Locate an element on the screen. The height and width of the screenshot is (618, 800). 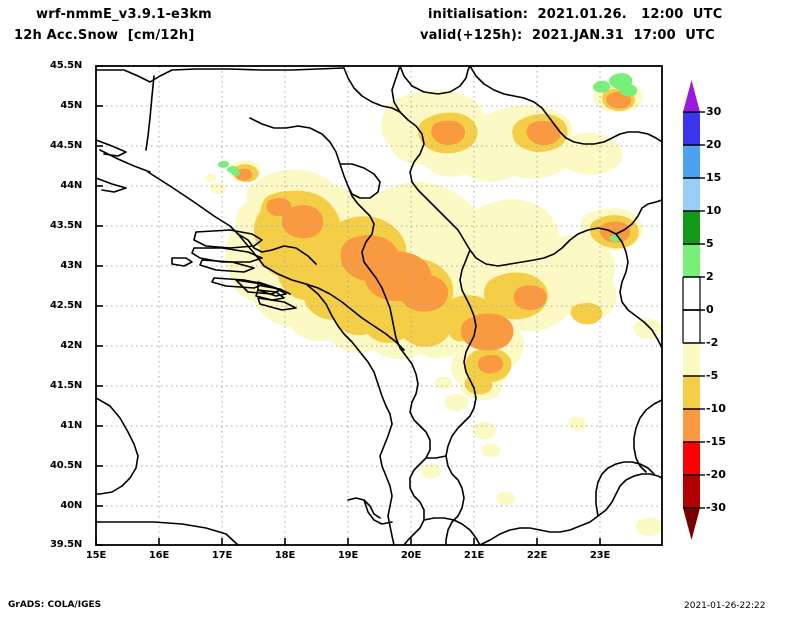
colorbar-label-15: 15 is located at coordinates (714, 177).